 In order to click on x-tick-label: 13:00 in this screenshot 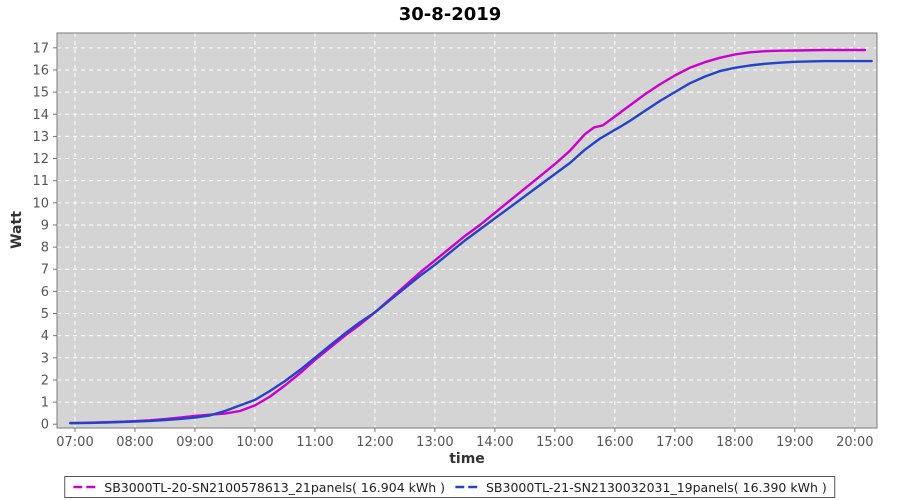, I will do `click(434, 442)`.